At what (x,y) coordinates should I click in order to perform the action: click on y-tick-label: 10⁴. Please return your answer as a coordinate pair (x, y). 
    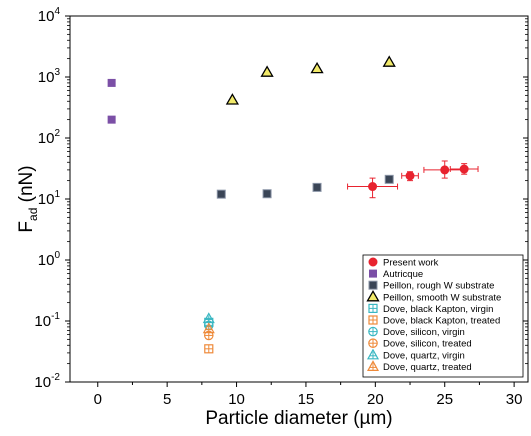
    Looking at the image, I should click on (49, 15).